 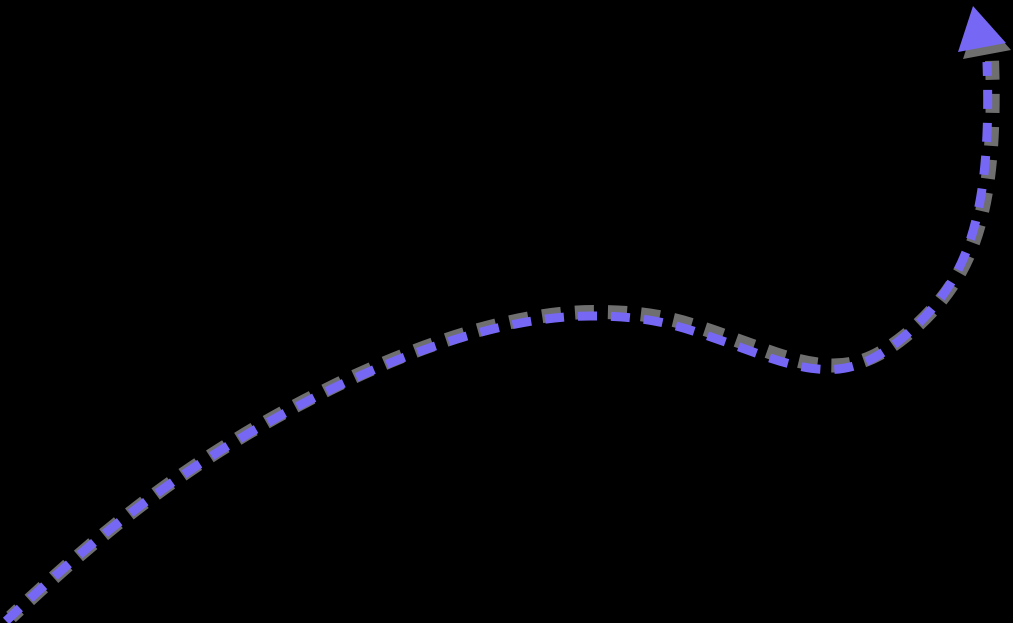 What do you see at coordinates (982, 29) in the screenshot?
I see `arrow-head-icon` at bounding box center [982, 29].